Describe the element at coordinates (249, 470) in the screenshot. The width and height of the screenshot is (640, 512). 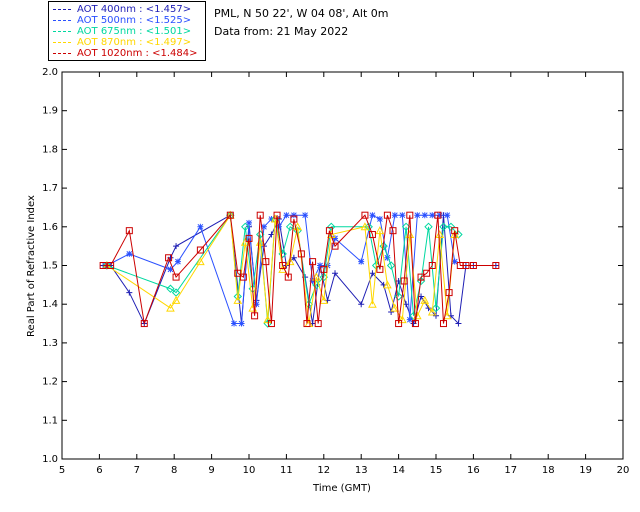
I see `x-tick-label: 10` at that location.